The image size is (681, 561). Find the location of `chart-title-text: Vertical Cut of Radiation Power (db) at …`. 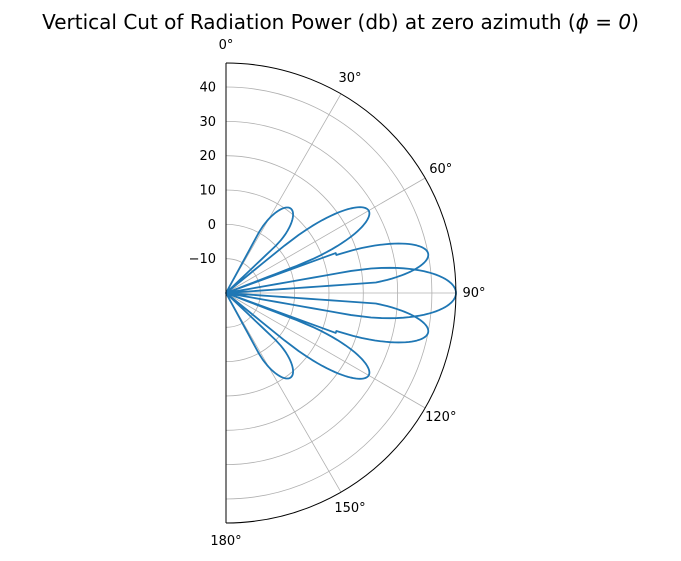

chart-title-text: Vertical Cut of Radiation Power (db) at … is located at coordinates (309, 22).